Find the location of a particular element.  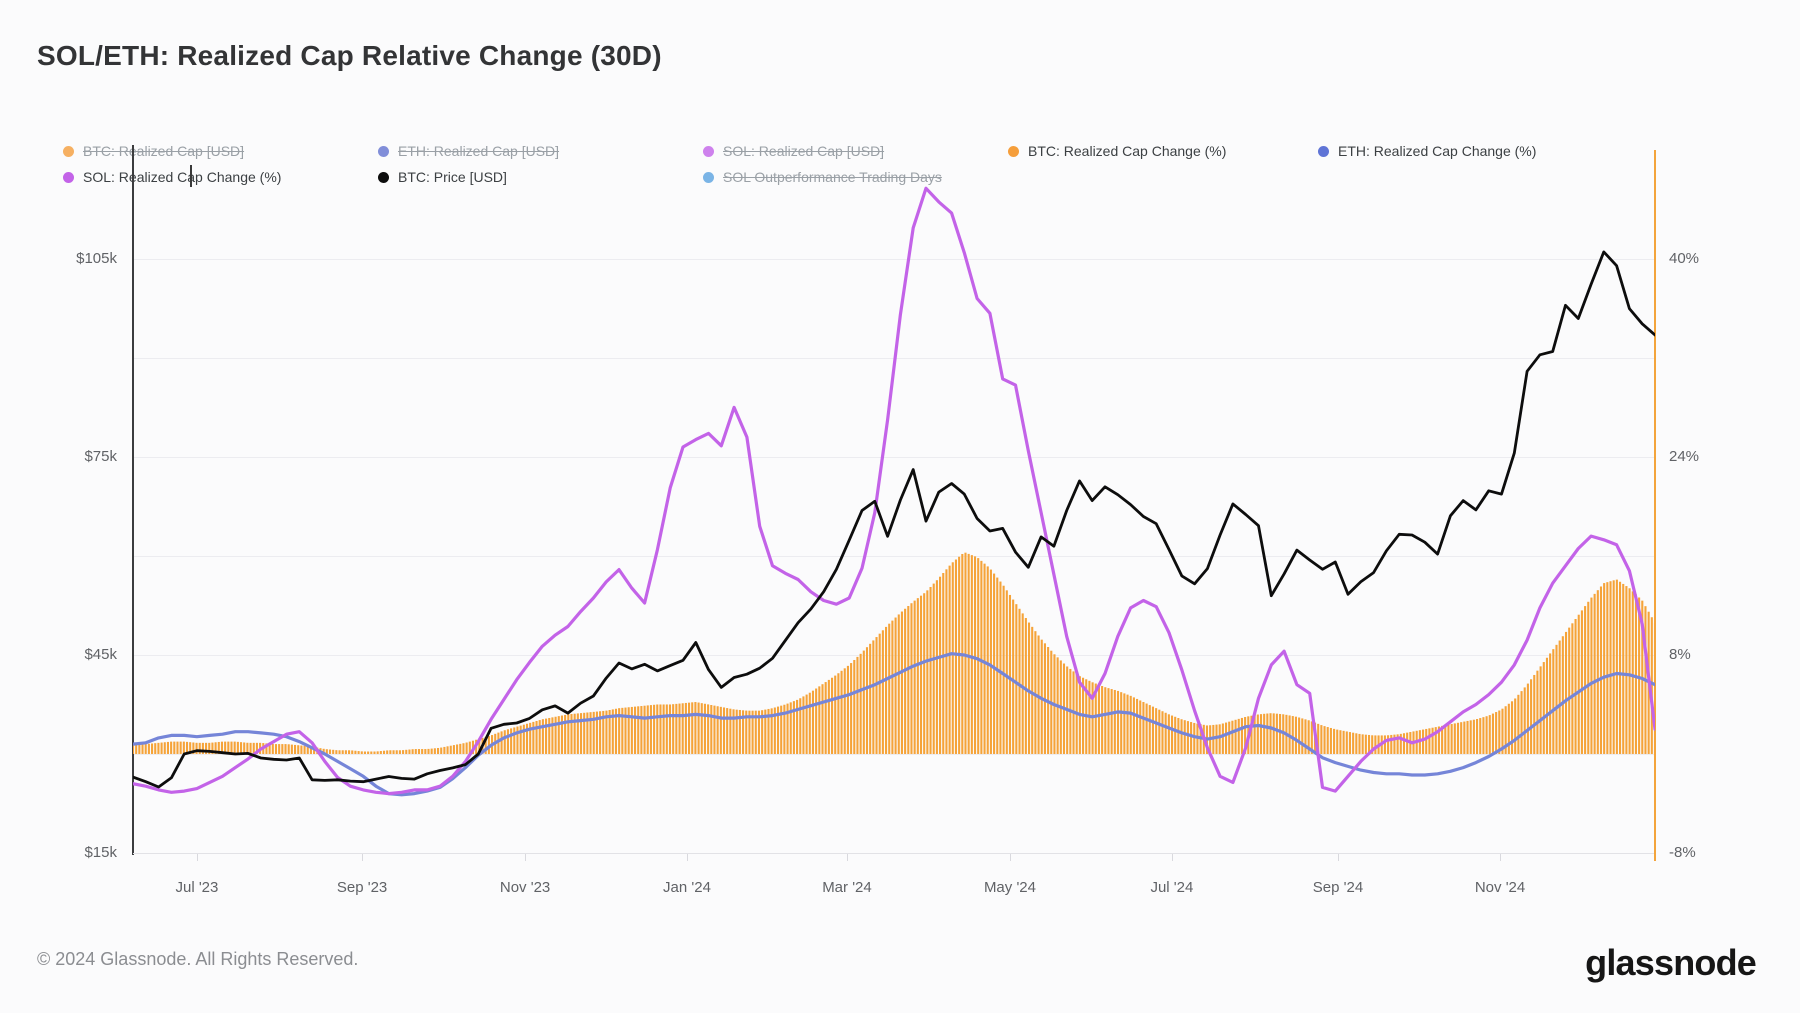

y-left-tick-label: $105k is located at coordinates (96, 259).